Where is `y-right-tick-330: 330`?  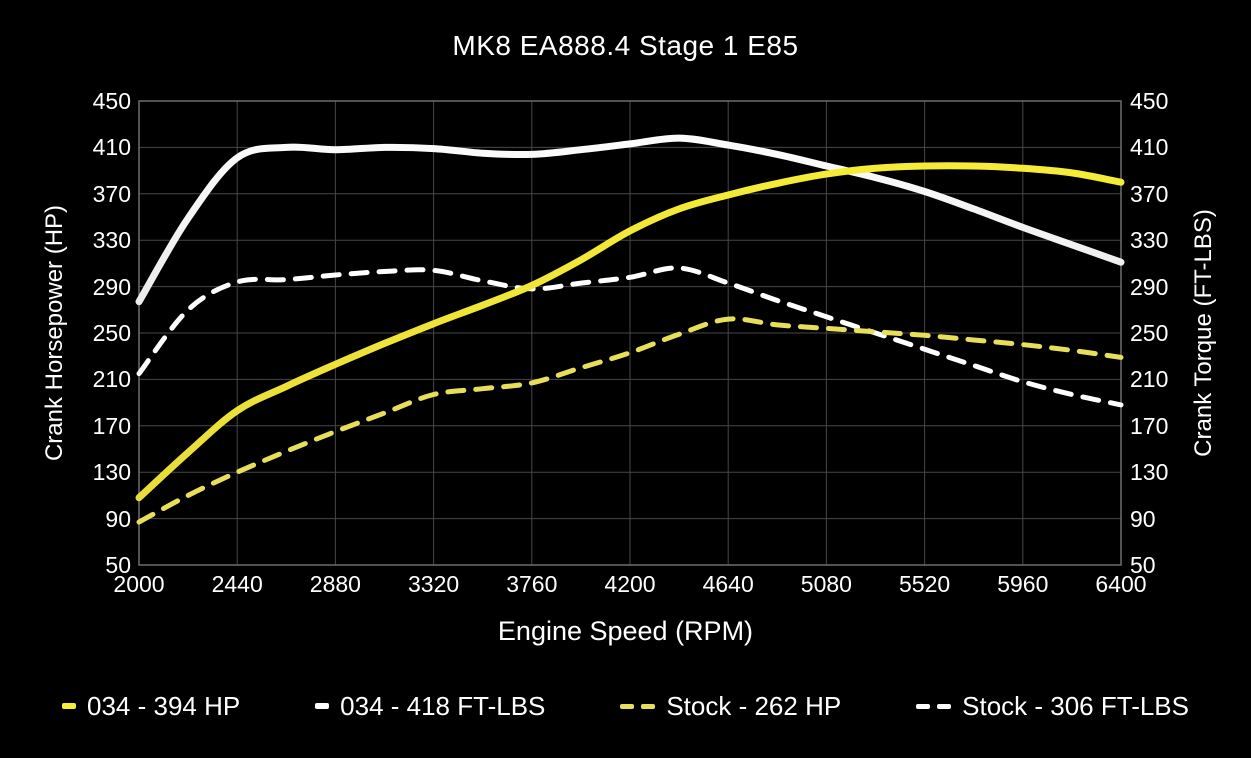
y-right-tick-330: 330 is located at coordinates (1149, 240).